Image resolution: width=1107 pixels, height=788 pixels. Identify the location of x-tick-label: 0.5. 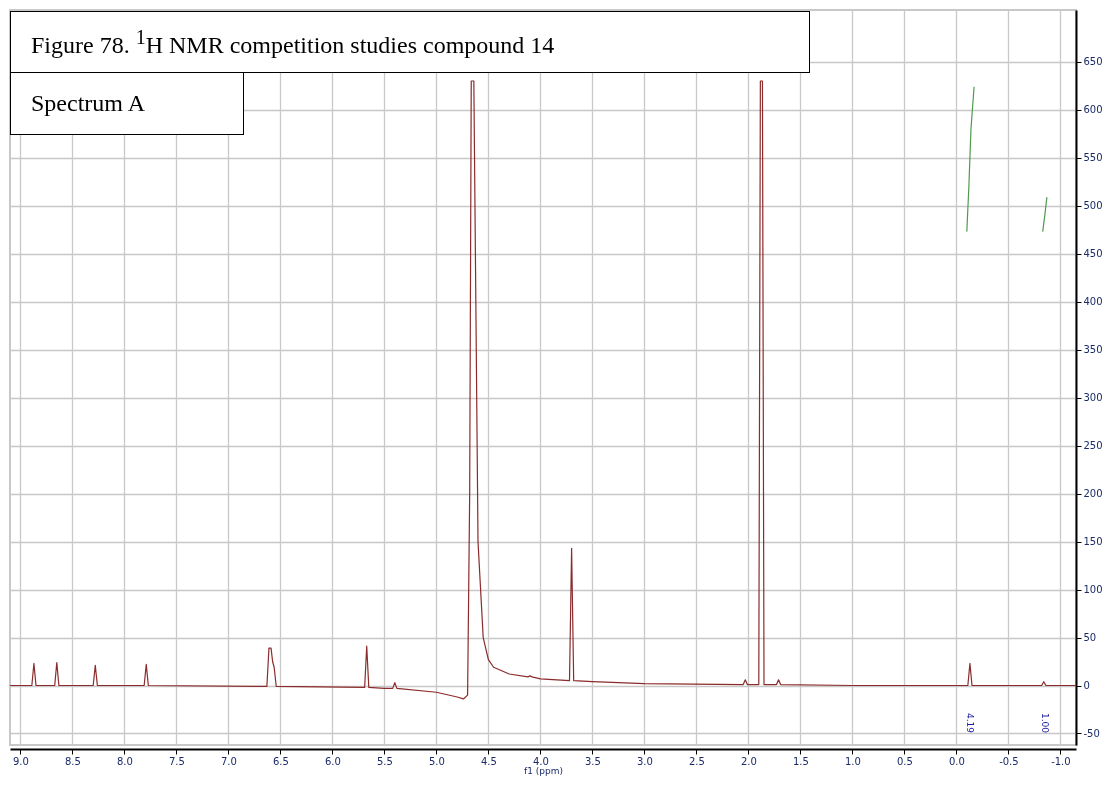
(904, 761).